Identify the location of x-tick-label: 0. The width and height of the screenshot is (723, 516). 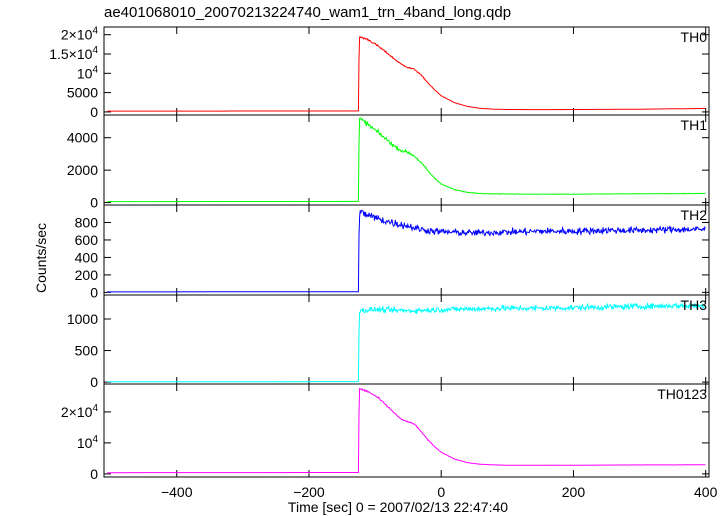
(441, 492).